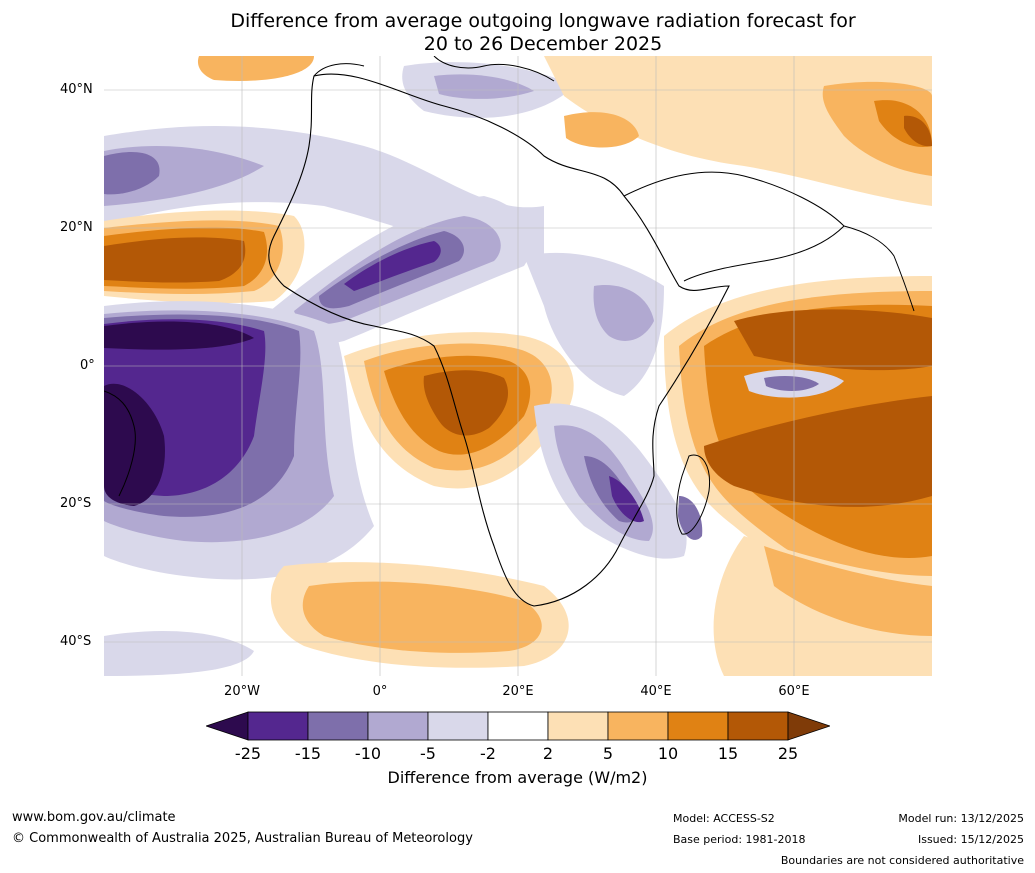  Describe the element at coordinates (808, 726) in the screenshot. I see `colorbar-extend-high` at that location.